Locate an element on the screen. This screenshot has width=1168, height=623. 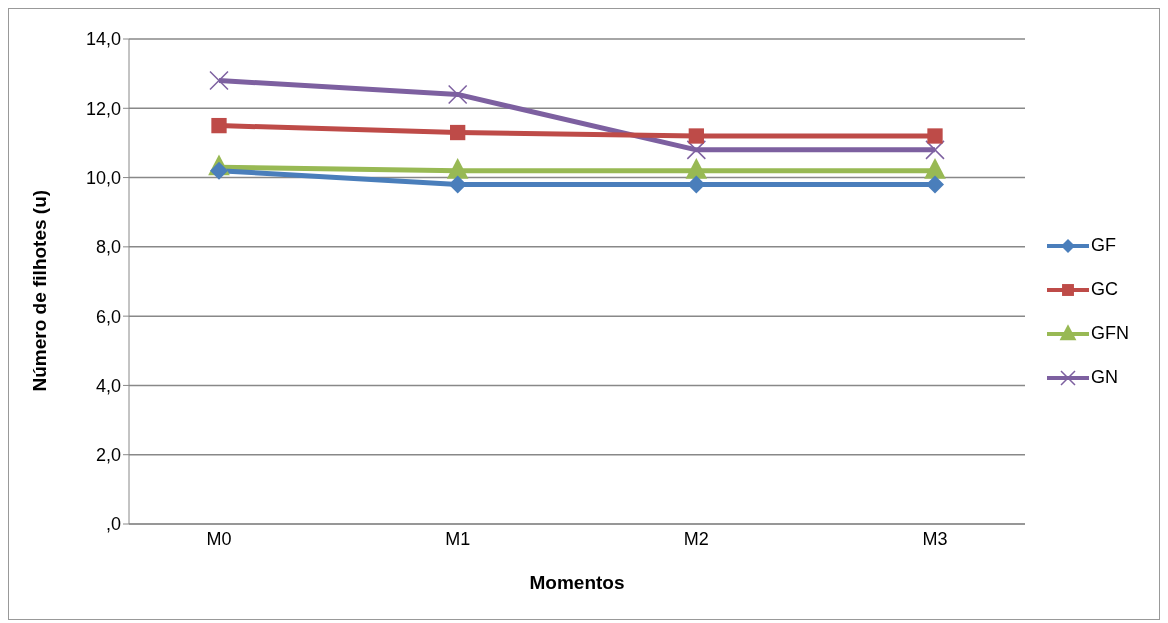
x-tick-label: M1 is located at coordinates (458, 538).